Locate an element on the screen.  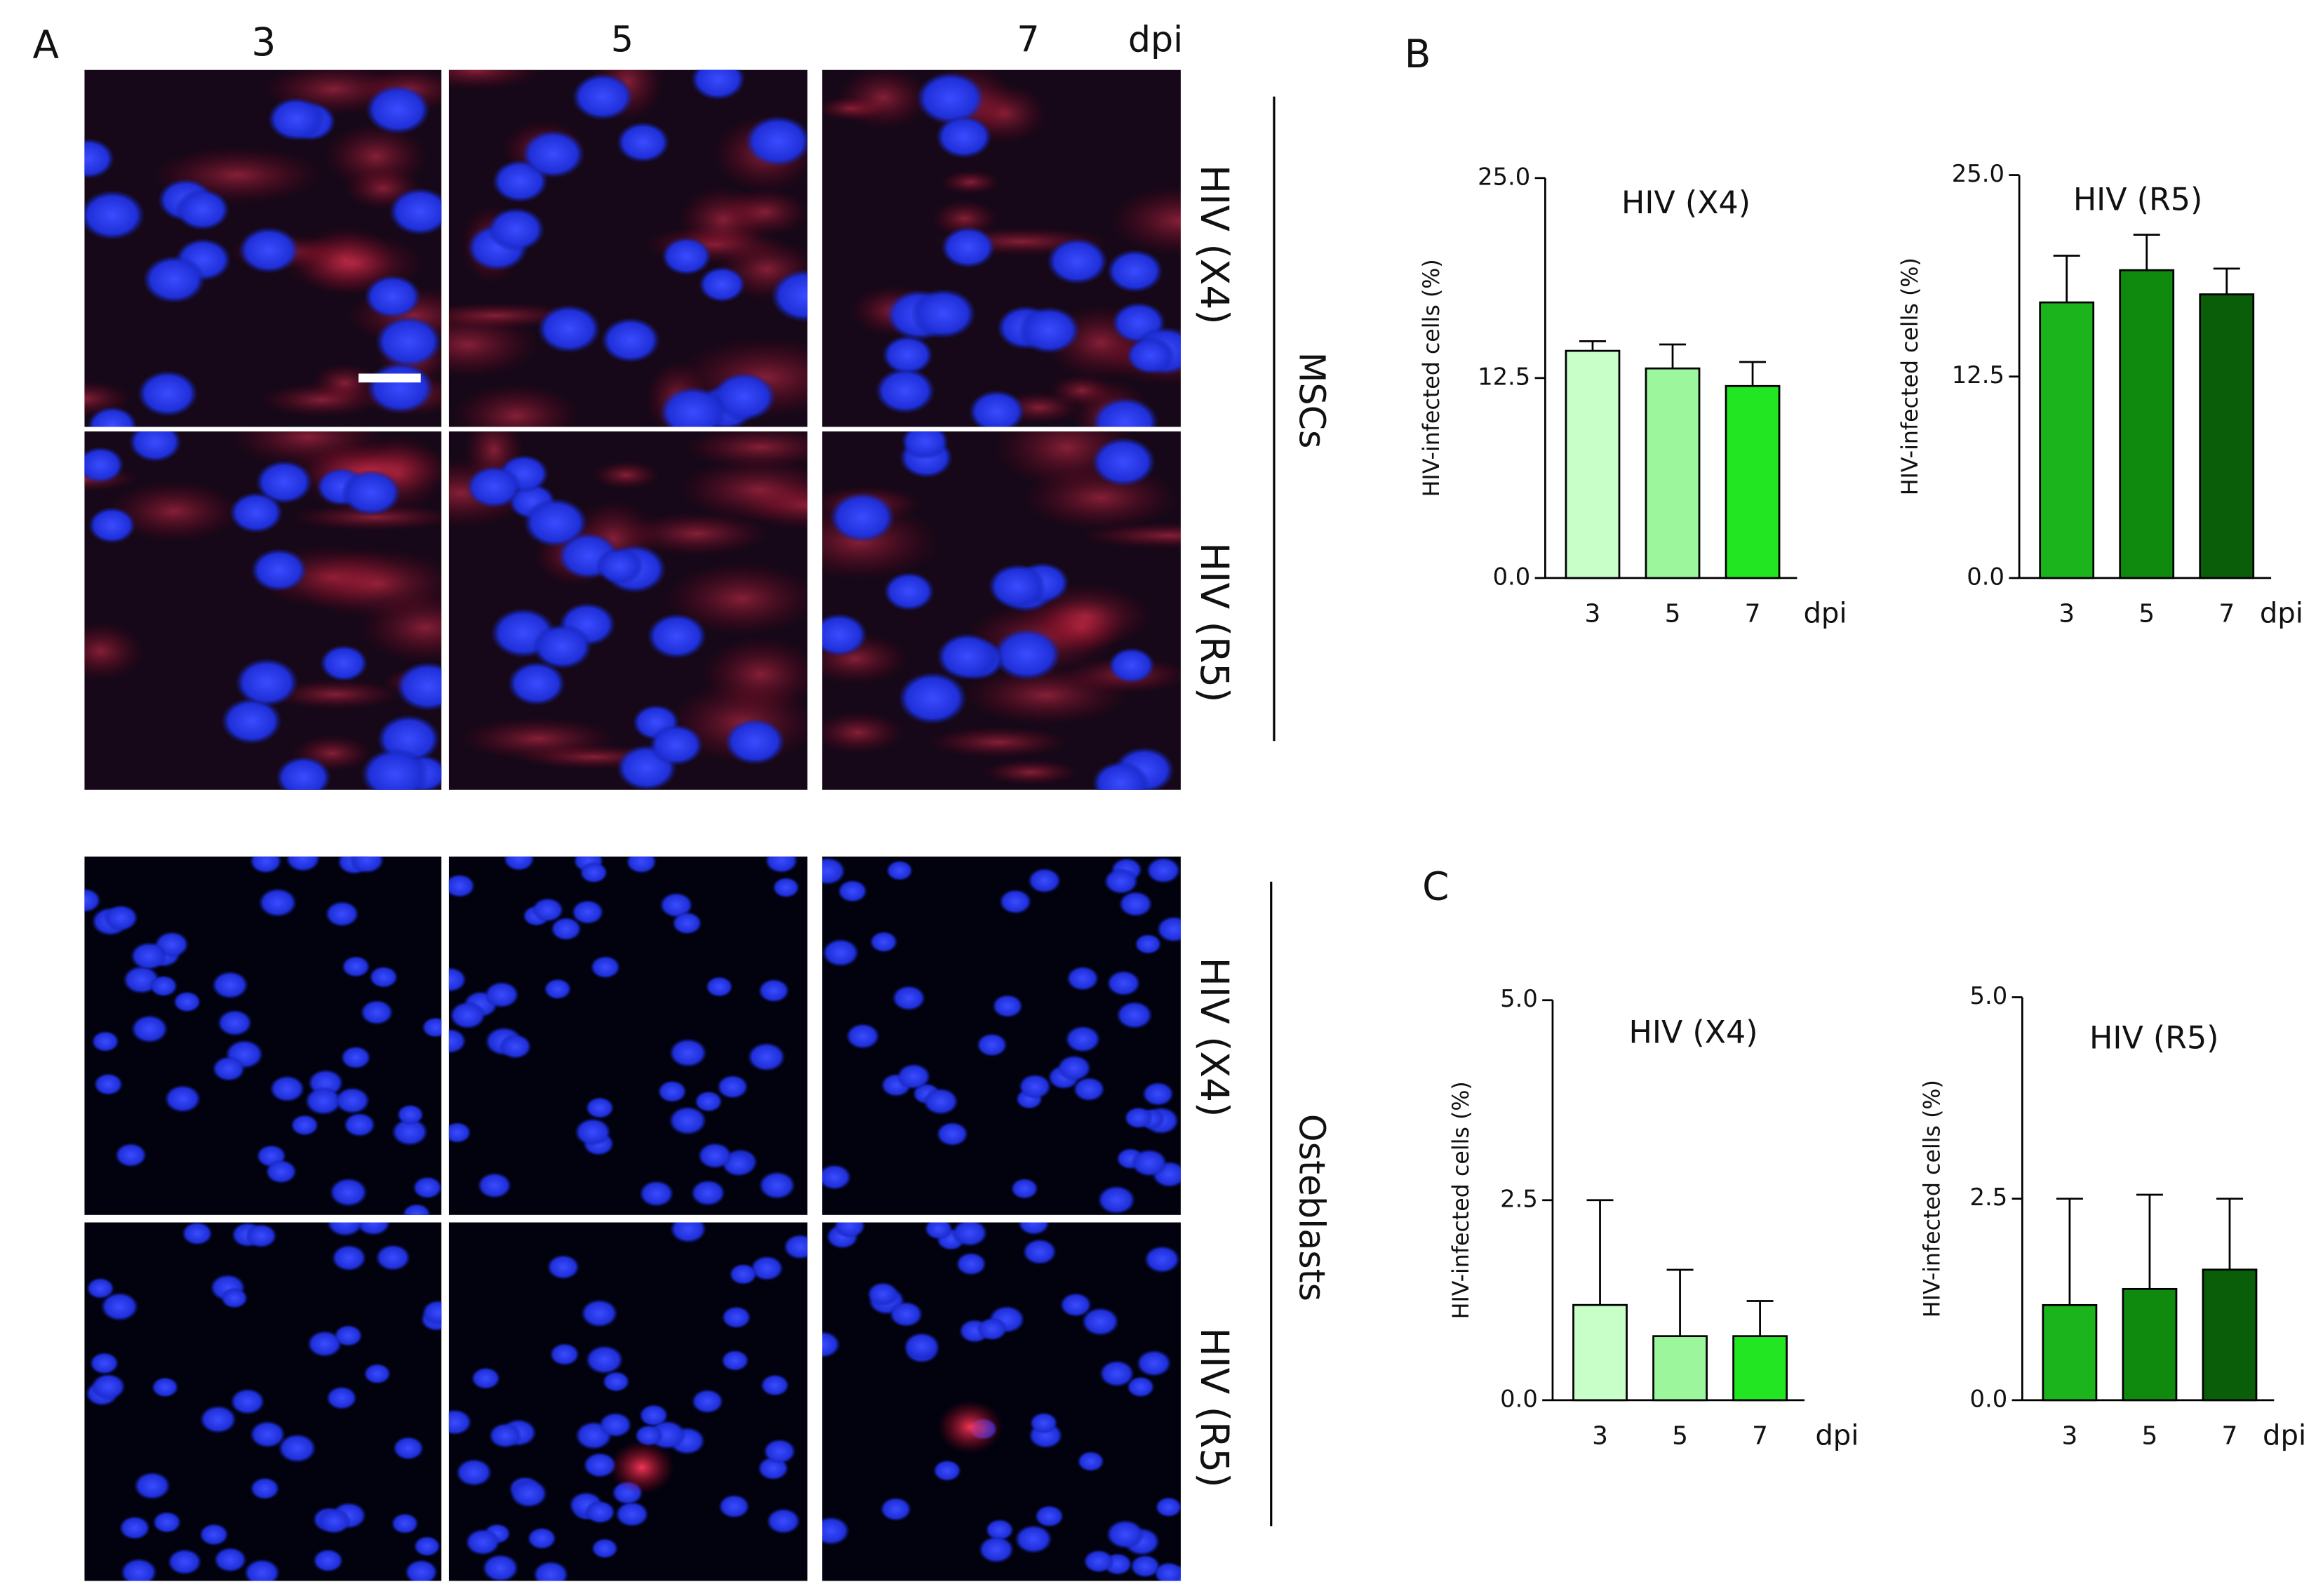
column-header: 5 is located at coordinates (622, 40).